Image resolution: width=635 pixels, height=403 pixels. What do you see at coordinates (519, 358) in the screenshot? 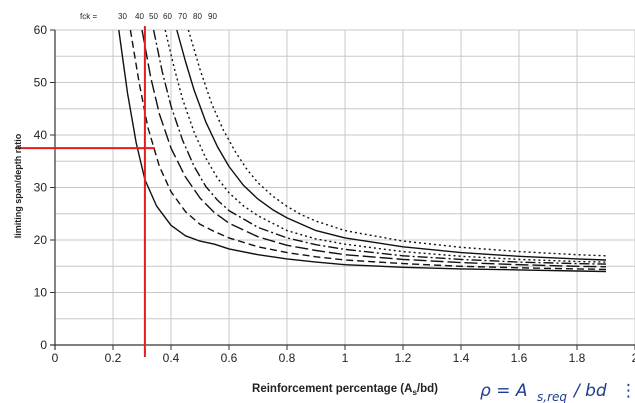
I see `x-tick-label: 1.6` at bounding box center [519, 358].